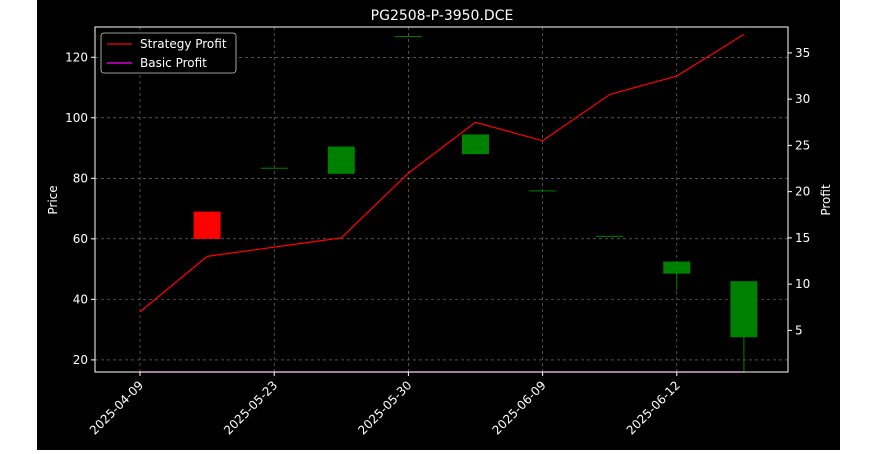  I want to click on y-axis-label-left: Price, so click(53, 199).